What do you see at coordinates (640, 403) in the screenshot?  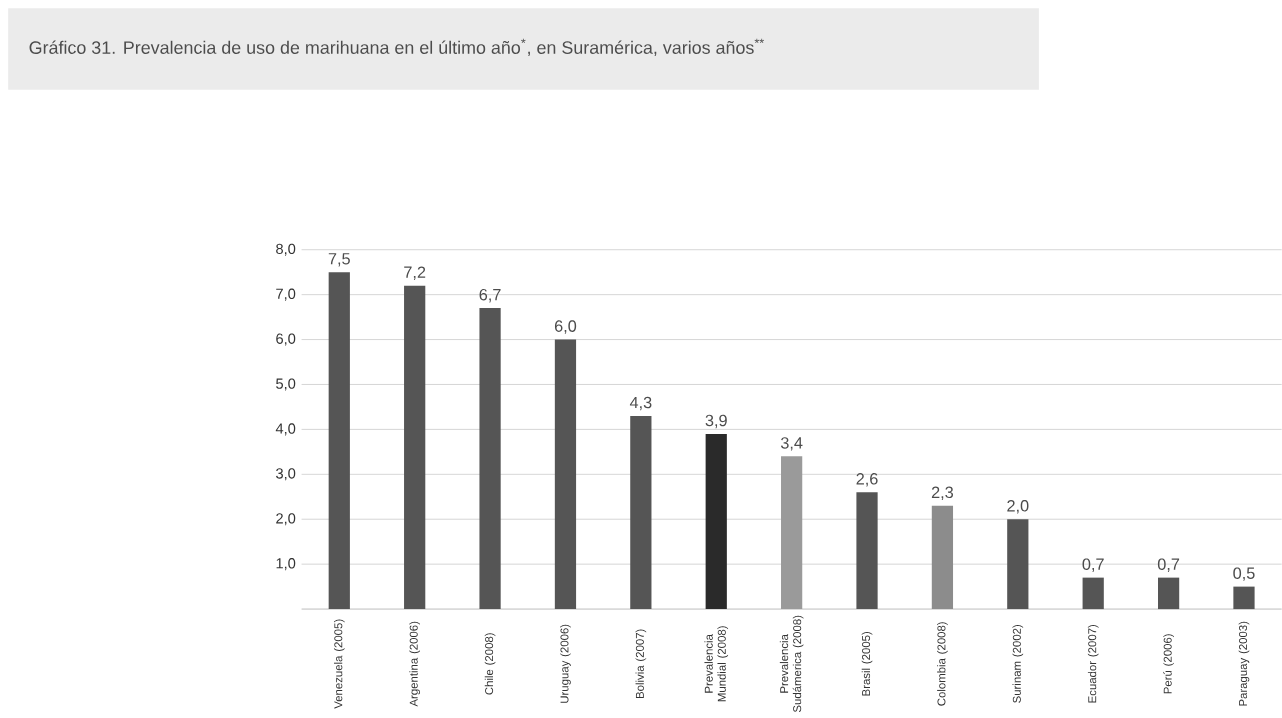 I see `data-label: 4,3` at bounding box center [640, 403].